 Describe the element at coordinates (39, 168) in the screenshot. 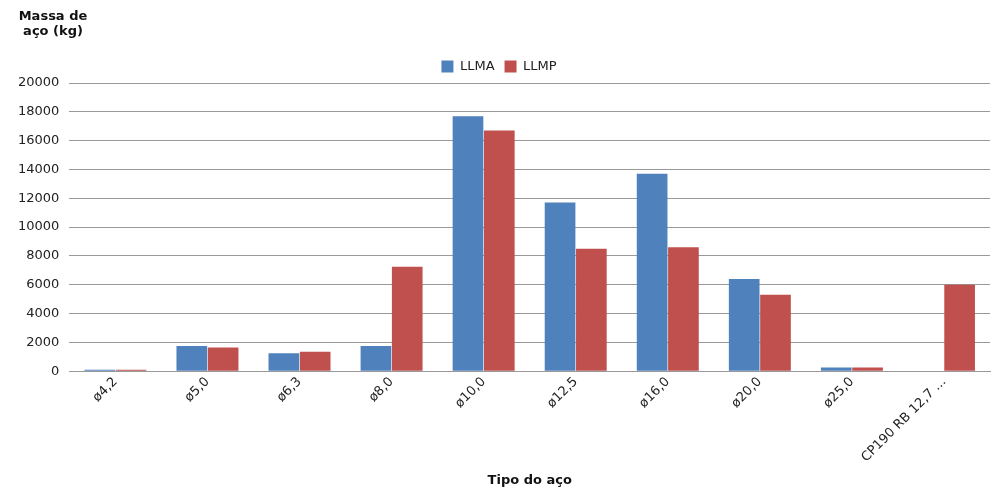

I see `y-tick-label: 14000` at that location.